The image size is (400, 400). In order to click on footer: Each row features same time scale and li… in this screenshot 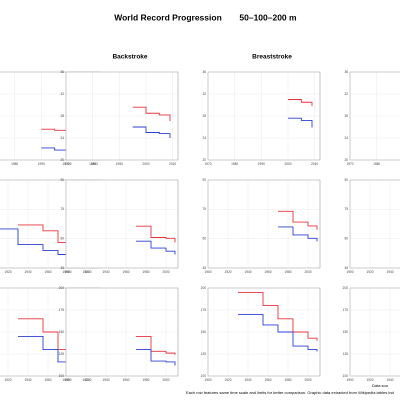, I will do `click(290, 392)`.